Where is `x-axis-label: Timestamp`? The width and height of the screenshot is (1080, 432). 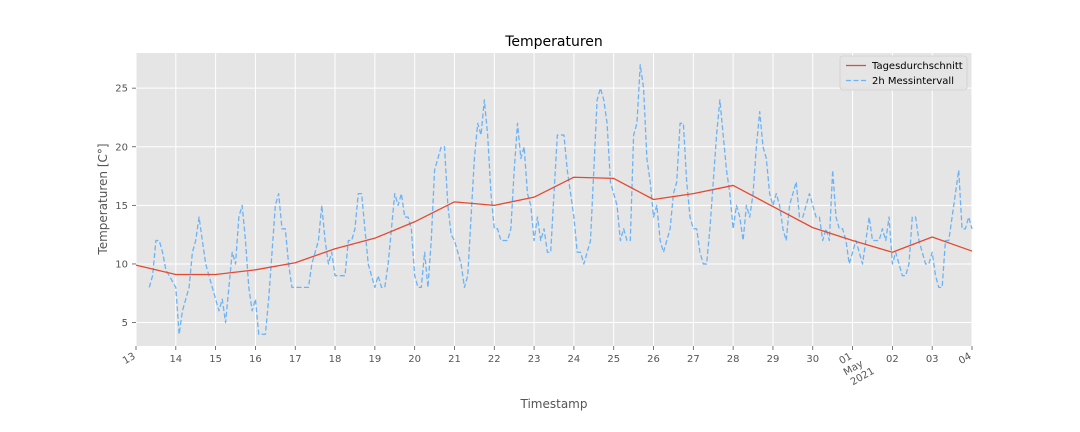 x-axis-label: Timestamp is located at coordinates (554, 404).